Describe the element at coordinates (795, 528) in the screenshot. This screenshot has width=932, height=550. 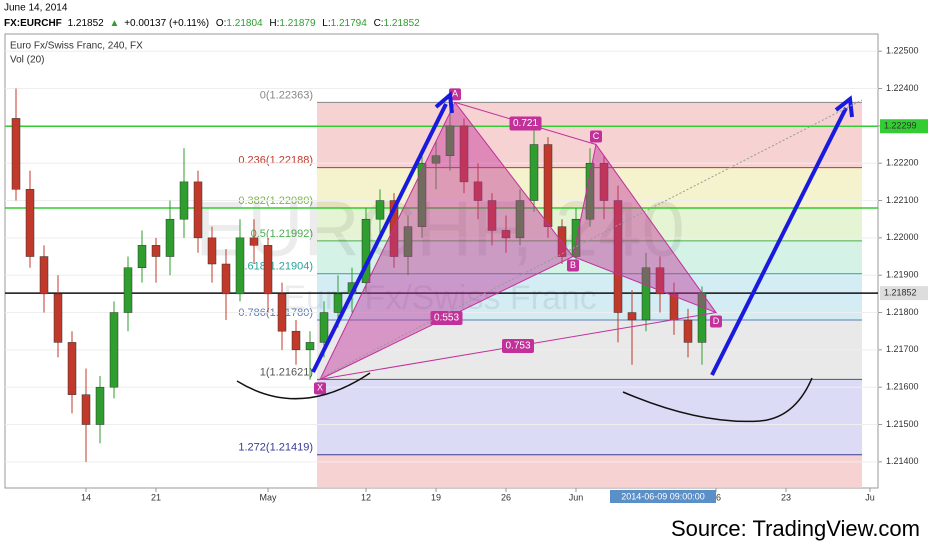
I see `source: Source: TradingView.com` at that location.